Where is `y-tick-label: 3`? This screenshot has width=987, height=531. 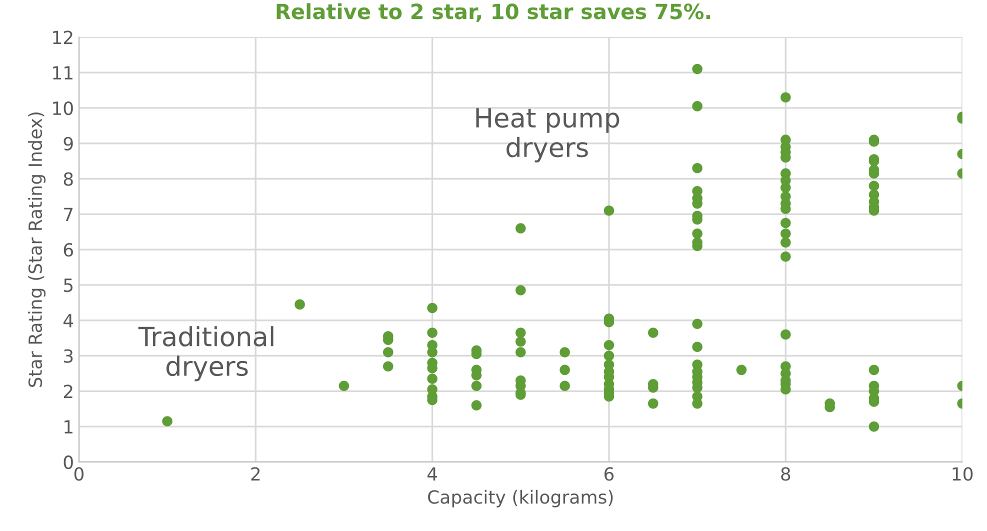 y-tick-label: 3 is located at coordinates (68, 356).